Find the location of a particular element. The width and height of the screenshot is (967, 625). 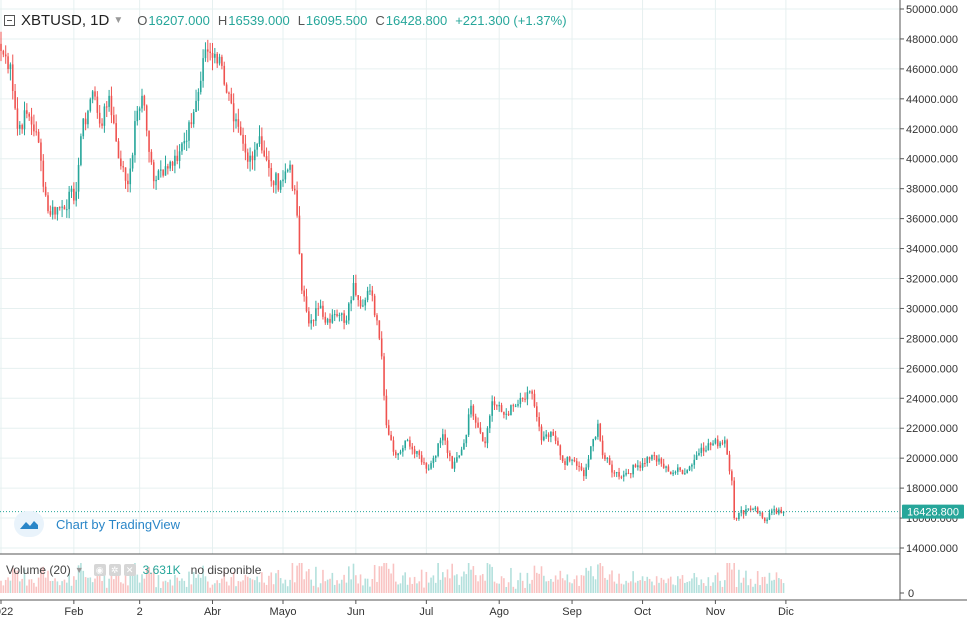

gear-icon: ✲ is located at coordinates (114, 570).